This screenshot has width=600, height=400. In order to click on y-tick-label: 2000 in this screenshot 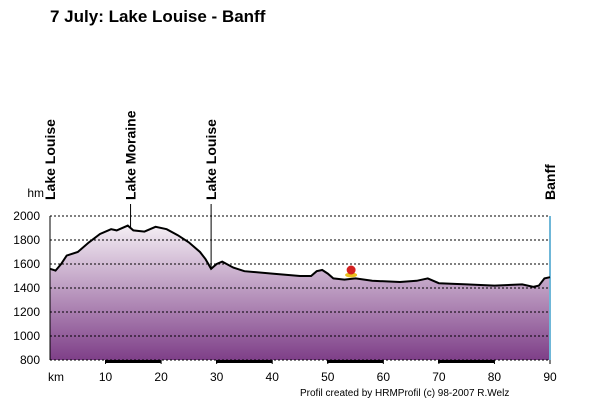, I will do `click(26, 216)`.